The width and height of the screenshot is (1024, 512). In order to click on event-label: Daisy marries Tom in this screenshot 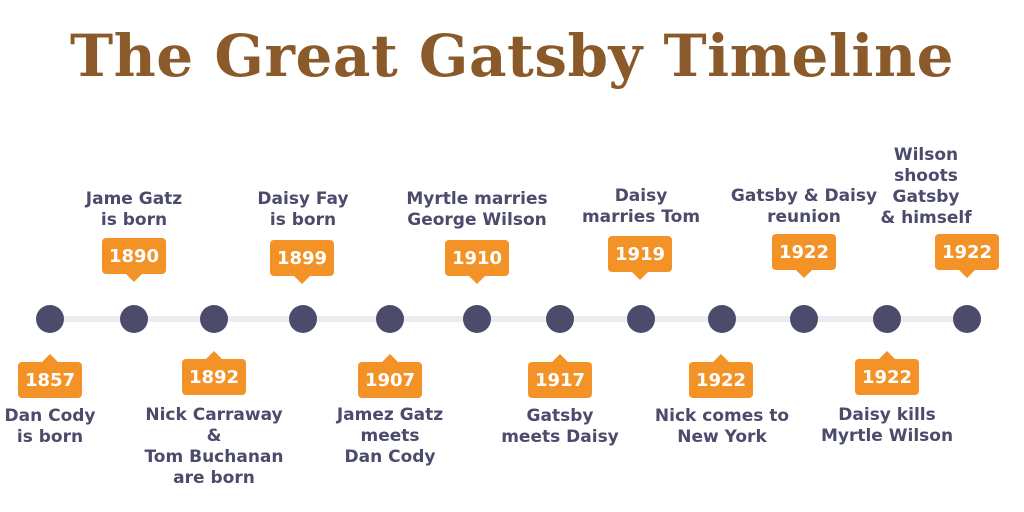, I will do `click(641, 206)`.